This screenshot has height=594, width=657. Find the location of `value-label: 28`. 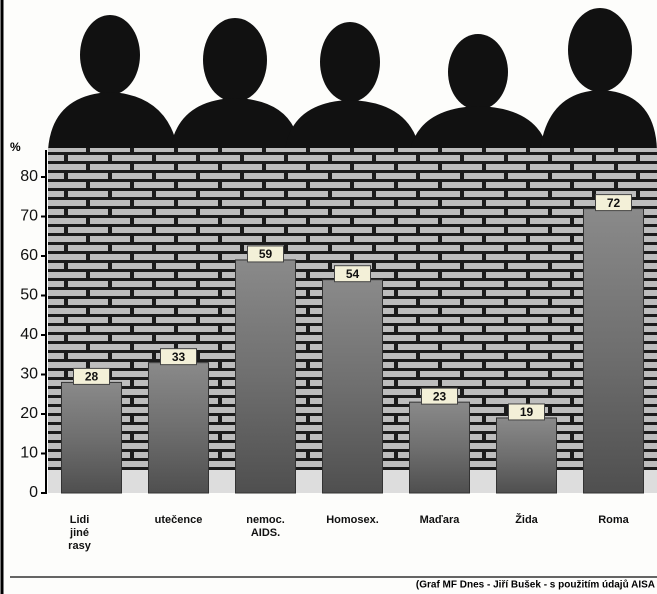

value-label: 28 is located at coordinates (92, 377).